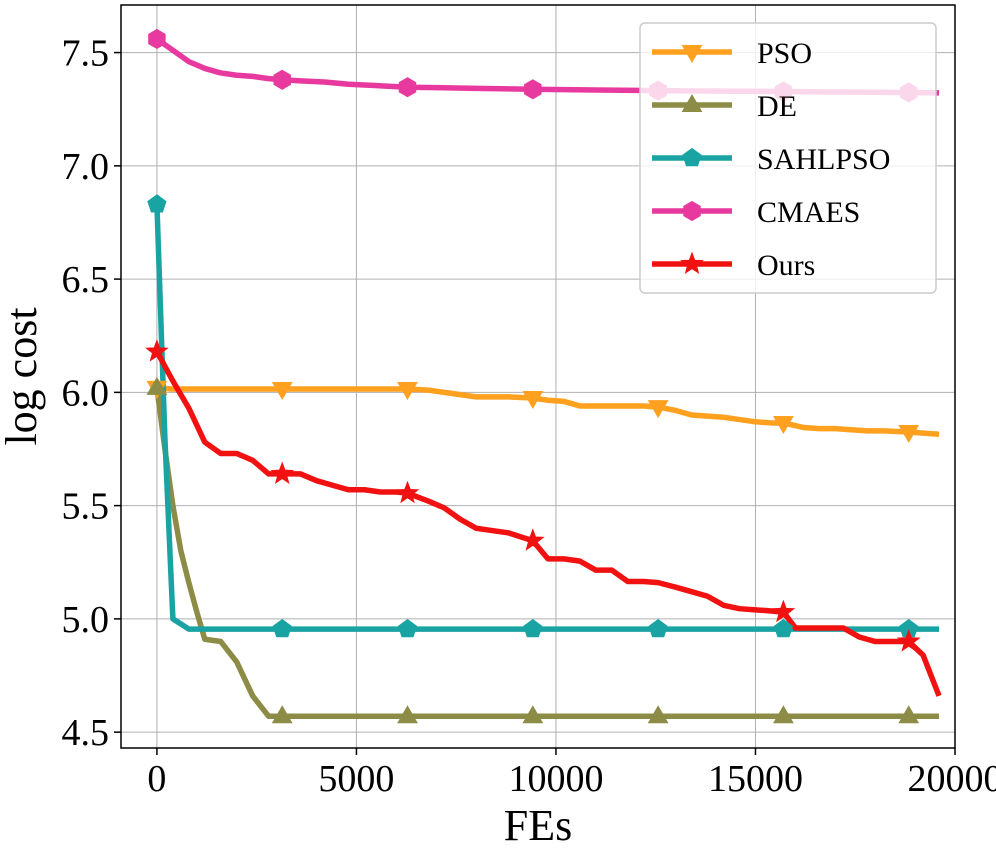  What do you see at coordinates (823, 159) in the screenshot?
I see `legend-label-sahlpso: SAHLPSO` at bounding box center [823, 159].